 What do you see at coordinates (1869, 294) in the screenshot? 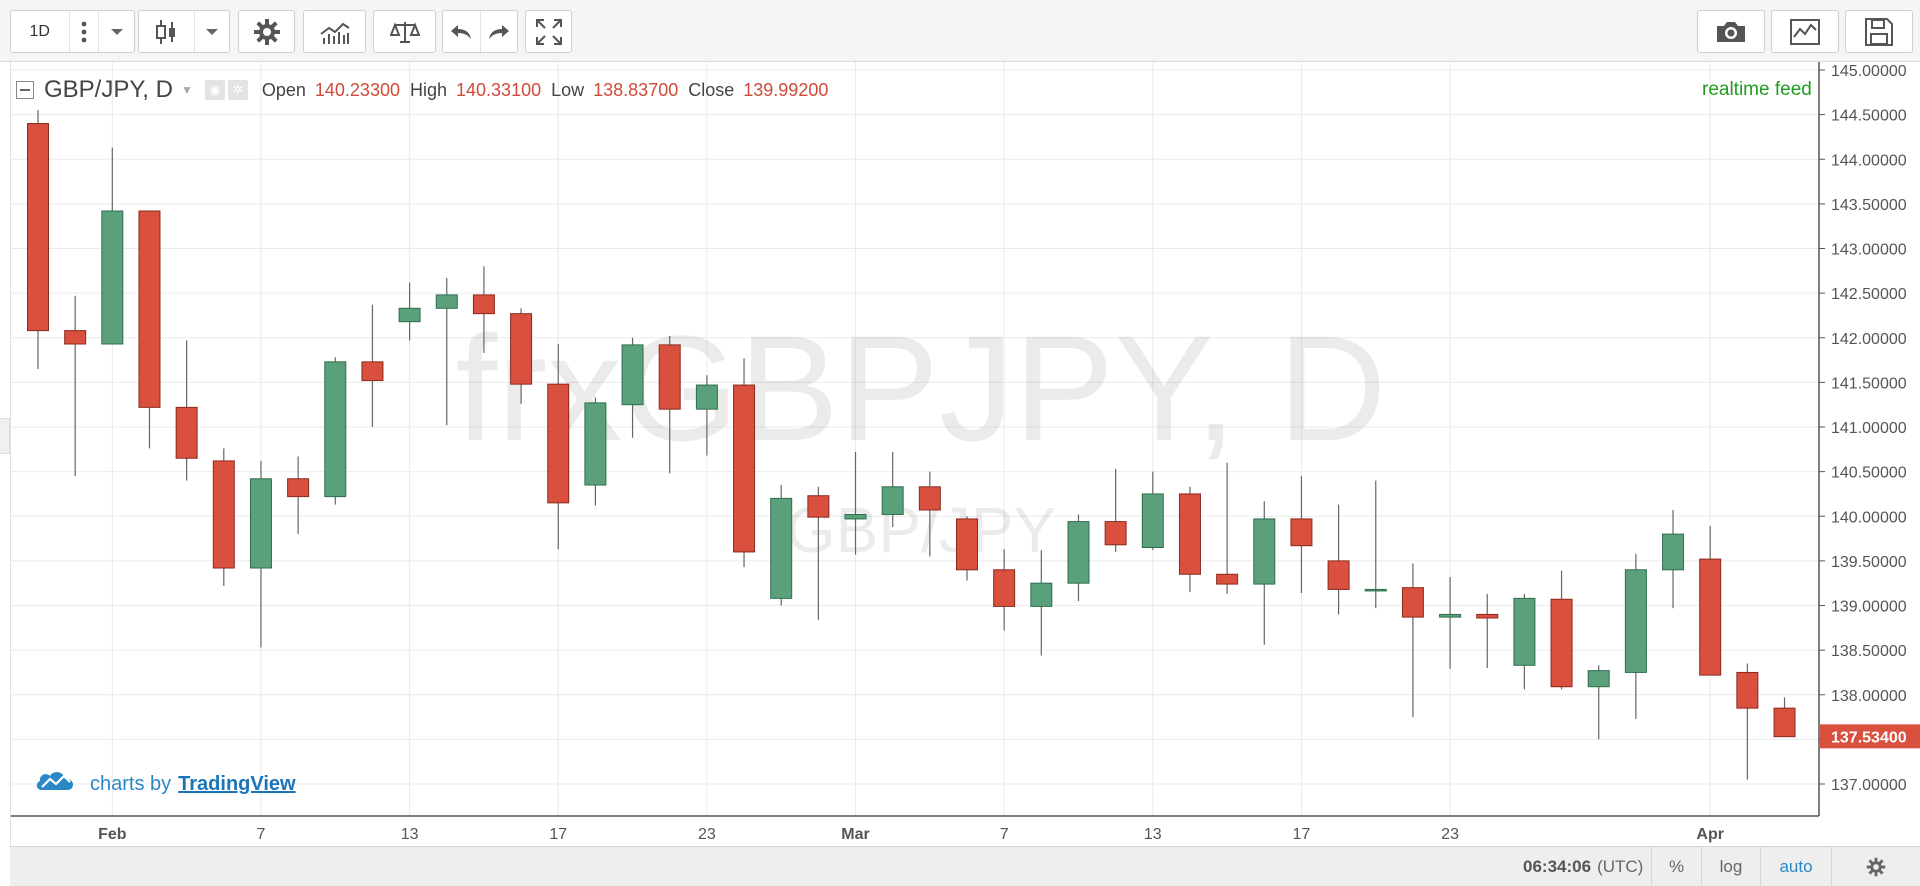
I see `y-tick-label: 142.50000` at bounding box center [1869, 294].